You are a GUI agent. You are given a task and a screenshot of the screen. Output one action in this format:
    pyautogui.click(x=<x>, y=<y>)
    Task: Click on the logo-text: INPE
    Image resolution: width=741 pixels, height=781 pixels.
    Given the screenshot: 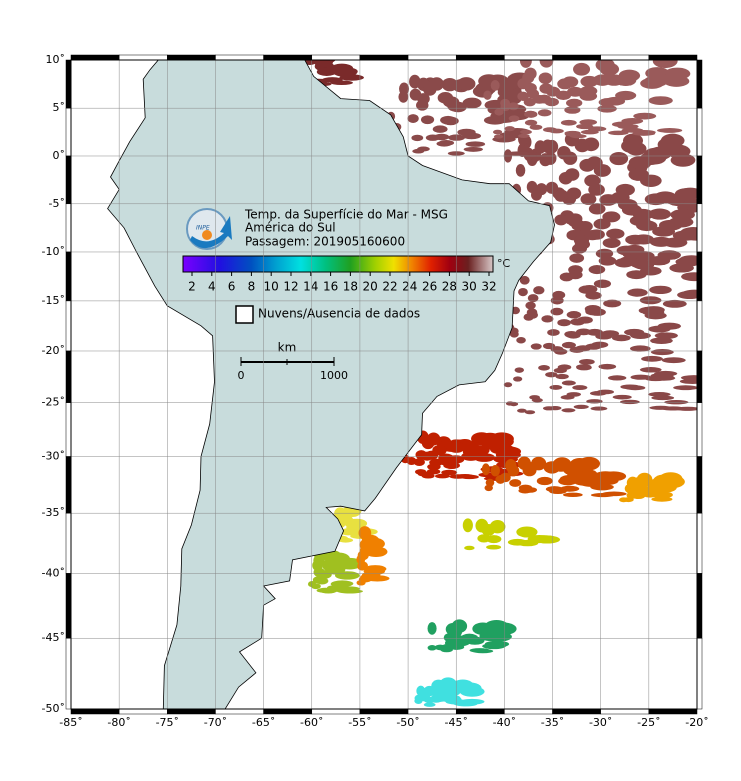 What is the action you would take?
    pyautogui.click(x=203, y=228)
    